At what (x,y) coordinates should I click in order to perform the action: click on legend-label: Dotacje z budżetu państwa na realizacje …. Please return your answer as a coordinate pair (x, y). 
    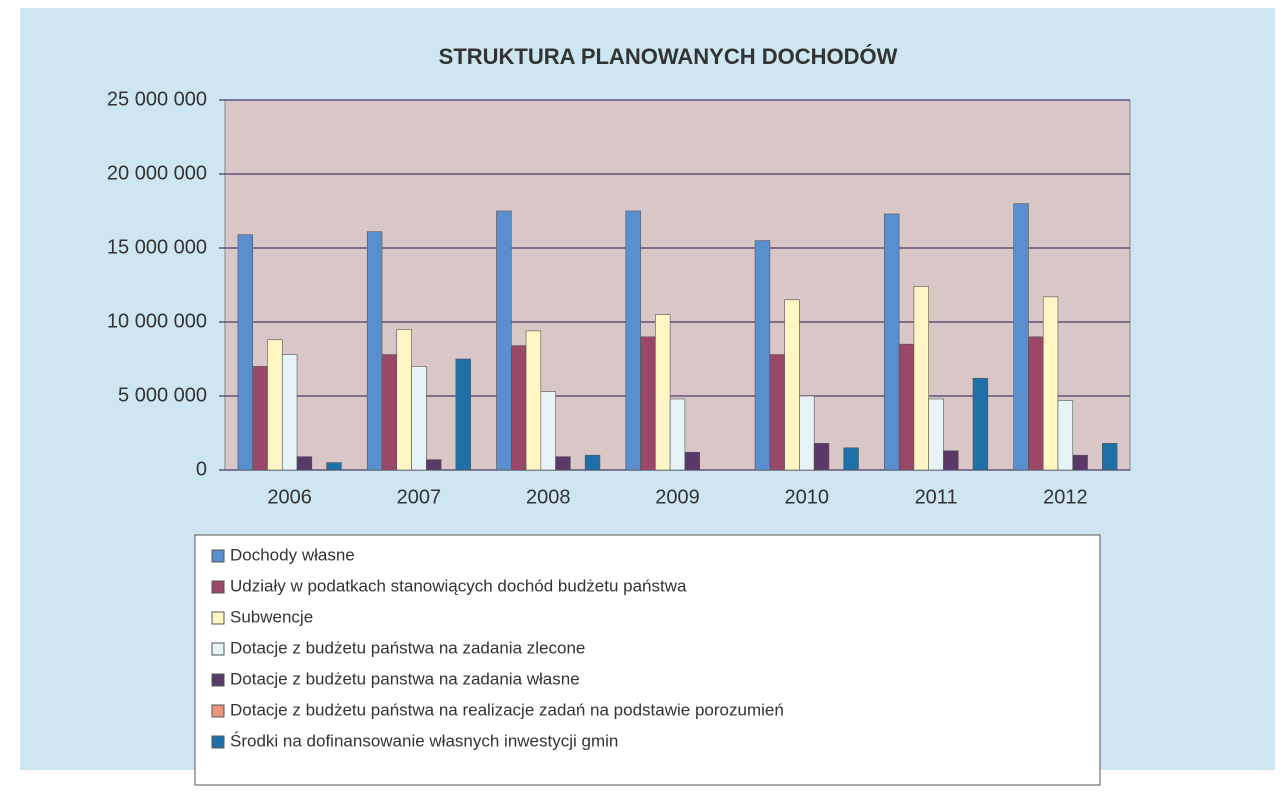
    Looking at the image, I should click on (507, 709).